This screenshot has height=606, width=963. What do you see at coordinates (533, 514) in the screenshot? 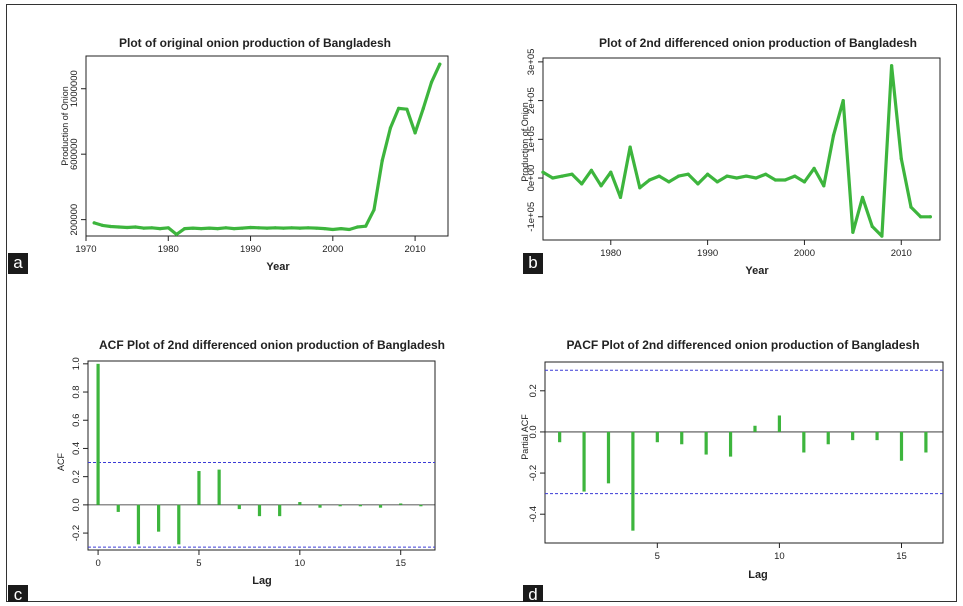
I see `panel-d-ytick-label: -0.4` at bounding box center [533, 514].